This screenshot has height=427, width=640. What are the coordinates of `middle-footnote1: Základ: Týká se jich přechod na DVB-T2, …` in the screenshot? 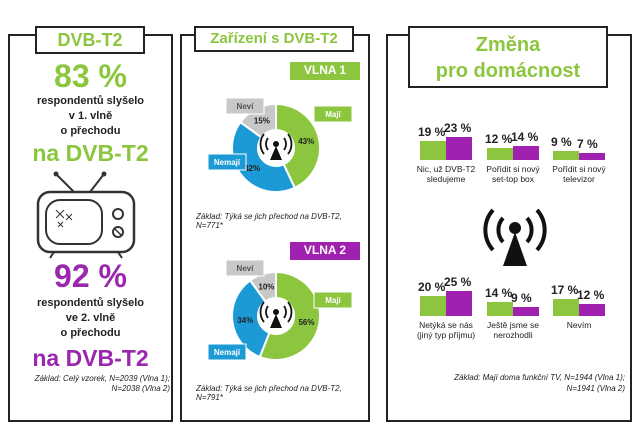 It's located at (269, 221).